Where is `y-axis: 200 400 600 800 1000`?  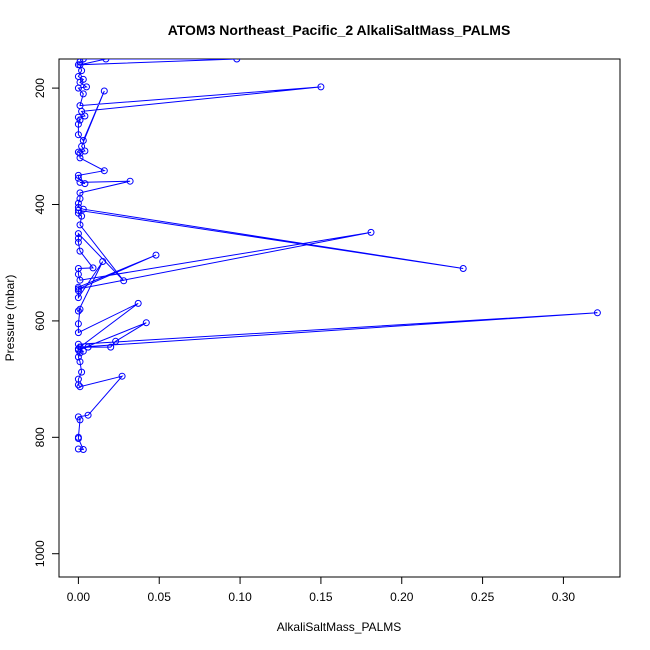
y-axis: 200 400 600 800 1000 is located at coordinates (46, 322).